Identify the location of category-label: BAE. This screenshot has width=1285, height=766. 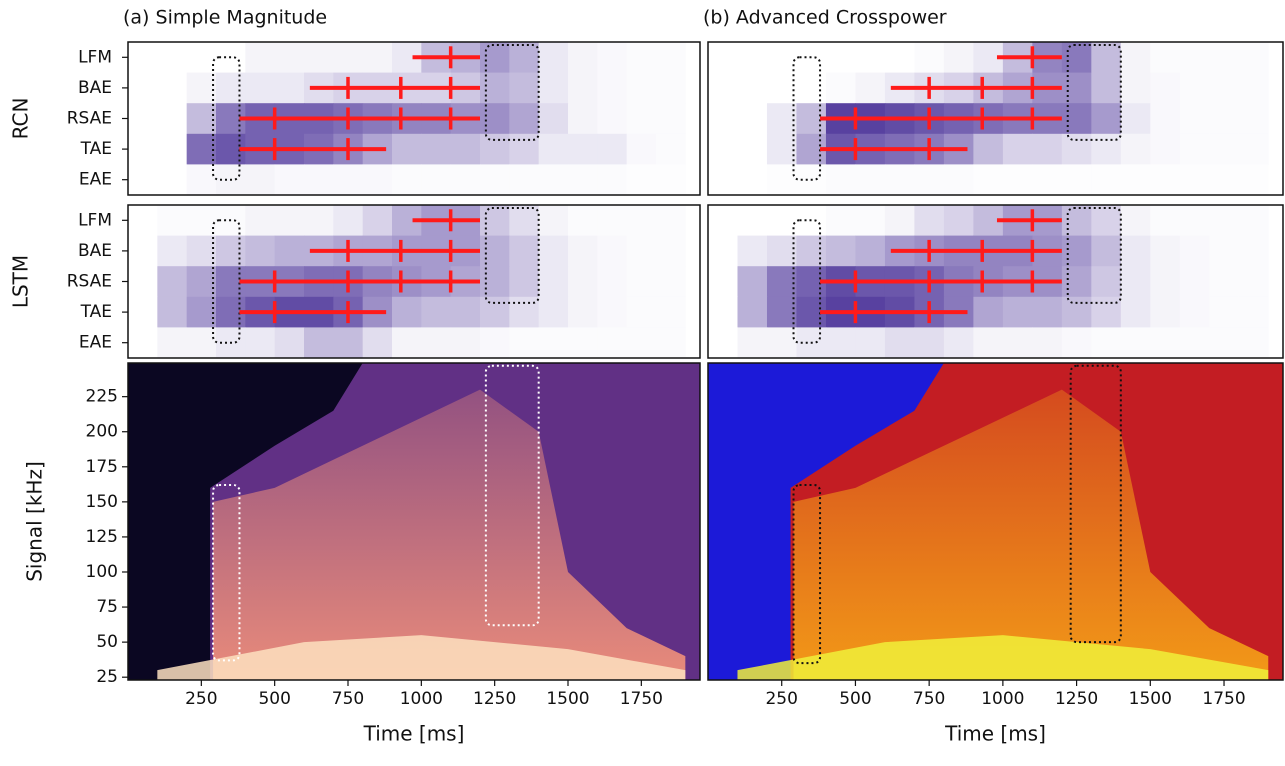
(95, 251).